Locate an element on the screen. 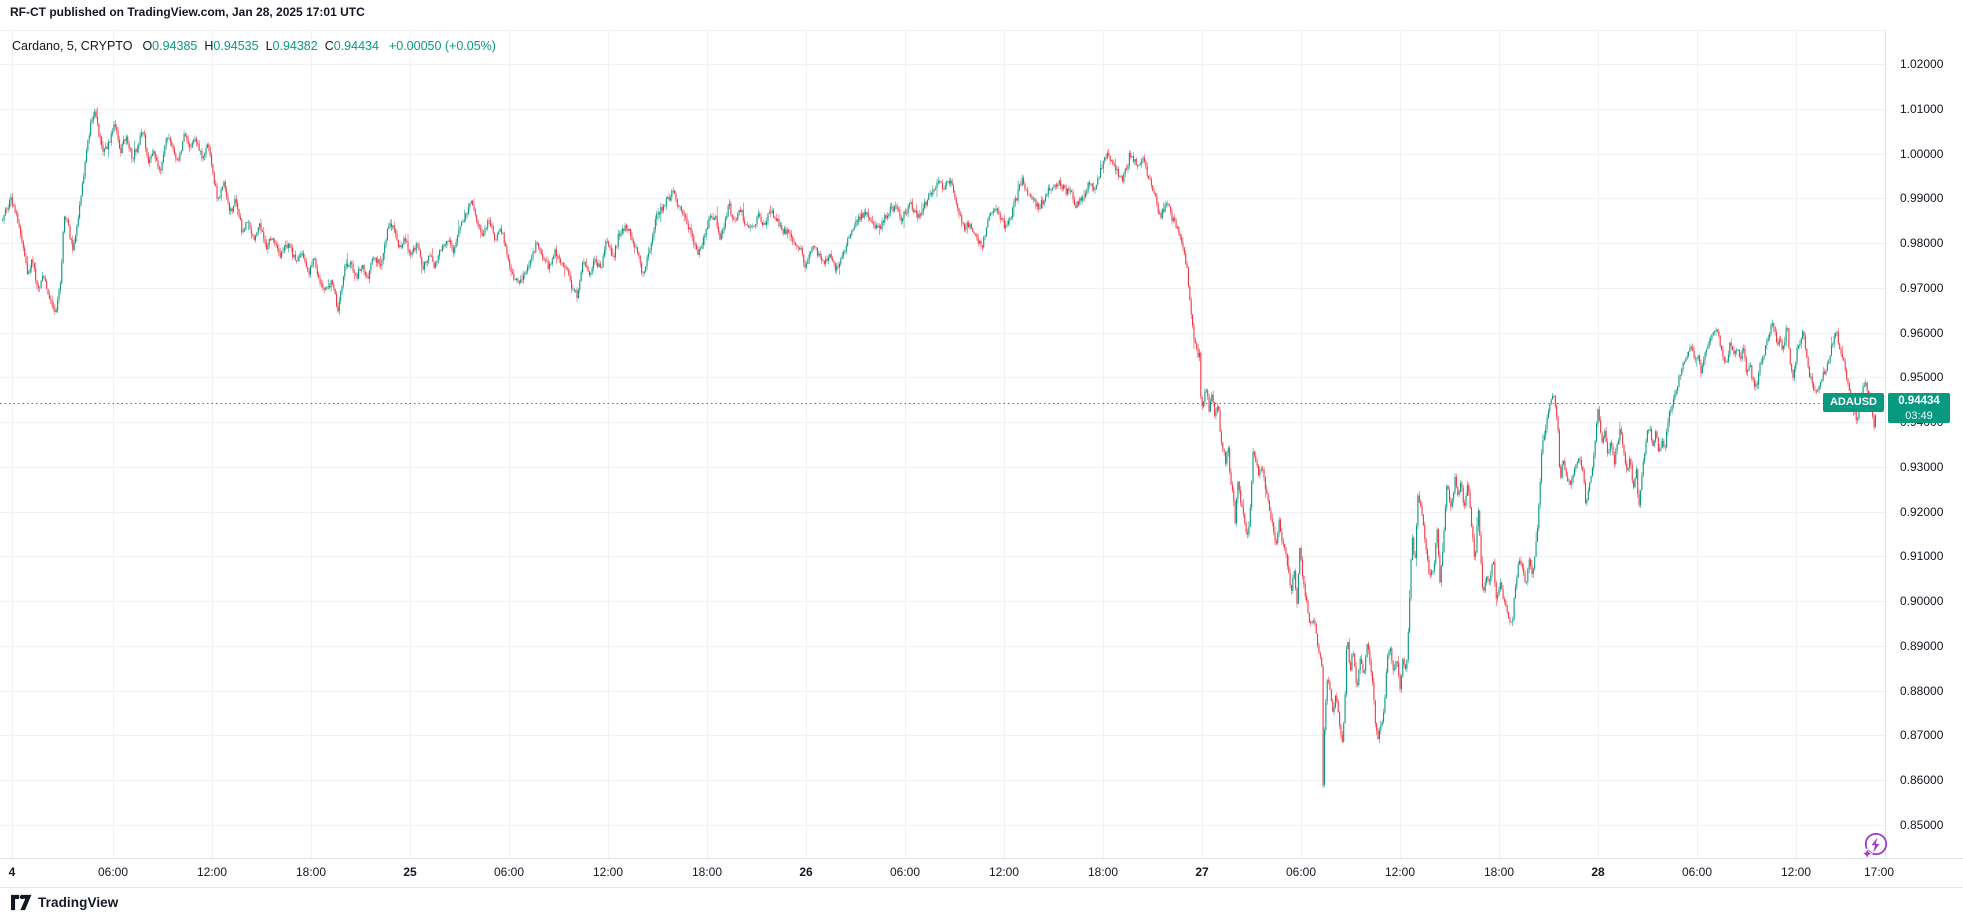 Image resolution: width=1963 pixels, height=921 pixels. legend-ohlc-item: O0.94385 is located at coordinates (170, 46).